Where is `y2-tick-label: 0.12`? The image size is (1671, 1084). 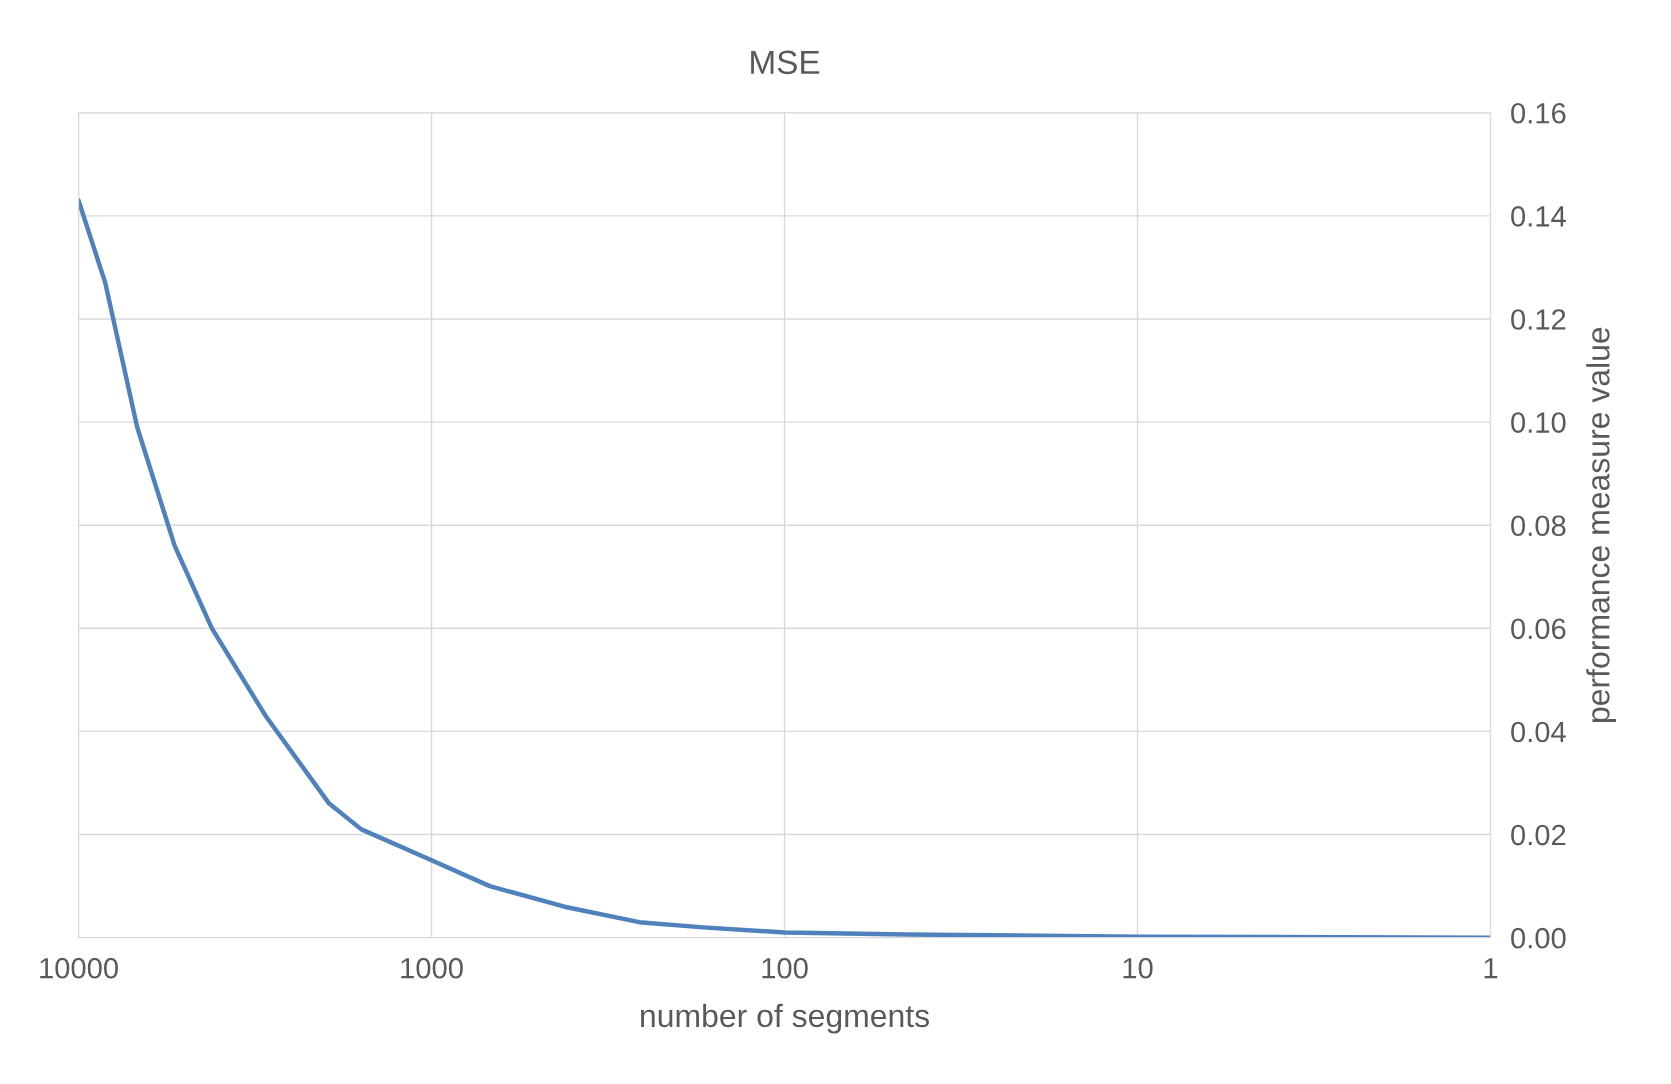 y2-tick-label: 0.12 is located at coordinates (1538, 319).